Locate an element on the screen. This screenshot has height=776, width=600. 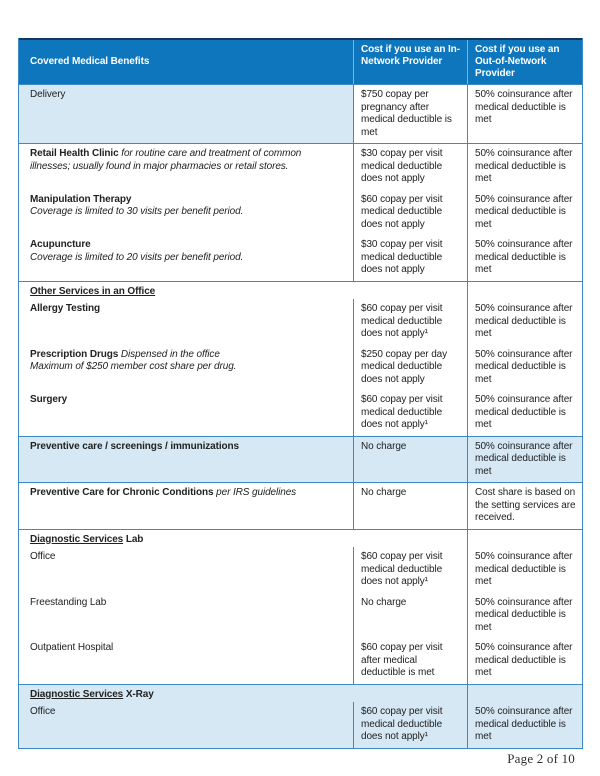
benefit-name: Outpatient Hospital is located at coordinates (72, 647).